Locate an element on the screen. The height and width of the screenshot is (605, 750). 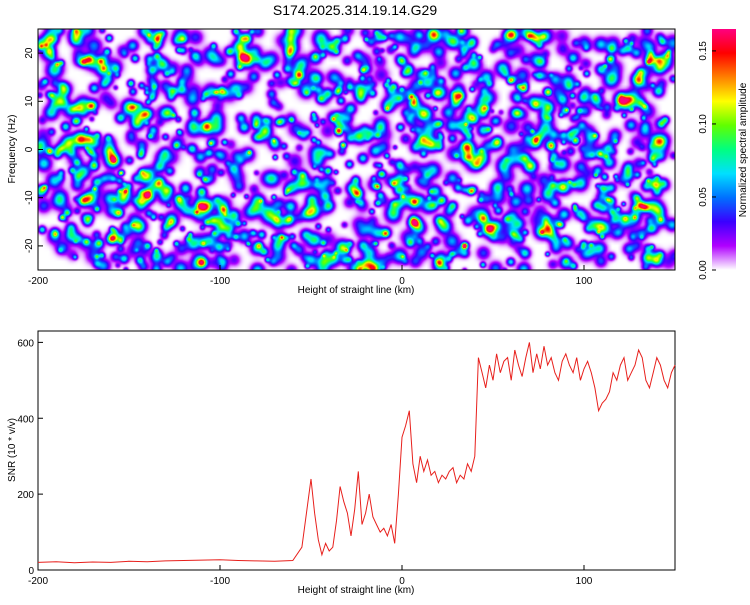
heatmap-y-axis-label: Frequency (Hz) is located at coordinates (12, 149).